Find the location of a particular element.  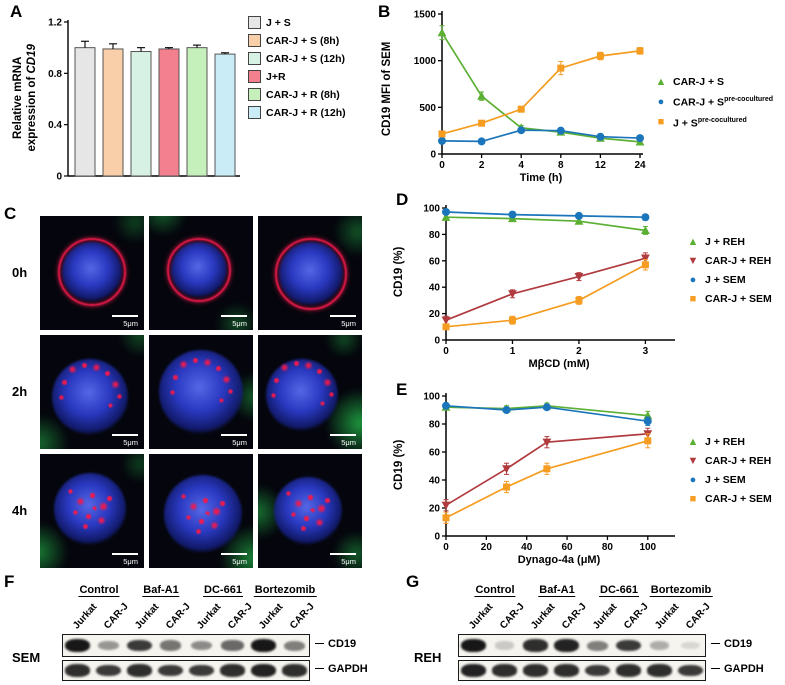

legend-label: CAR-J + REH is located at coordinates (738, 261).